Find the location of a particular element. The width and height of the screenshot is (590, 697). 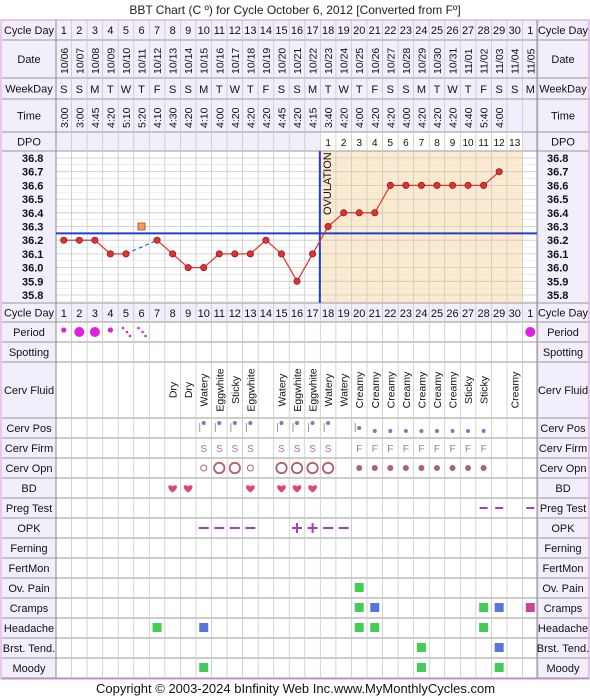

time-label: 5:40 is located at coordinates (485, 117).